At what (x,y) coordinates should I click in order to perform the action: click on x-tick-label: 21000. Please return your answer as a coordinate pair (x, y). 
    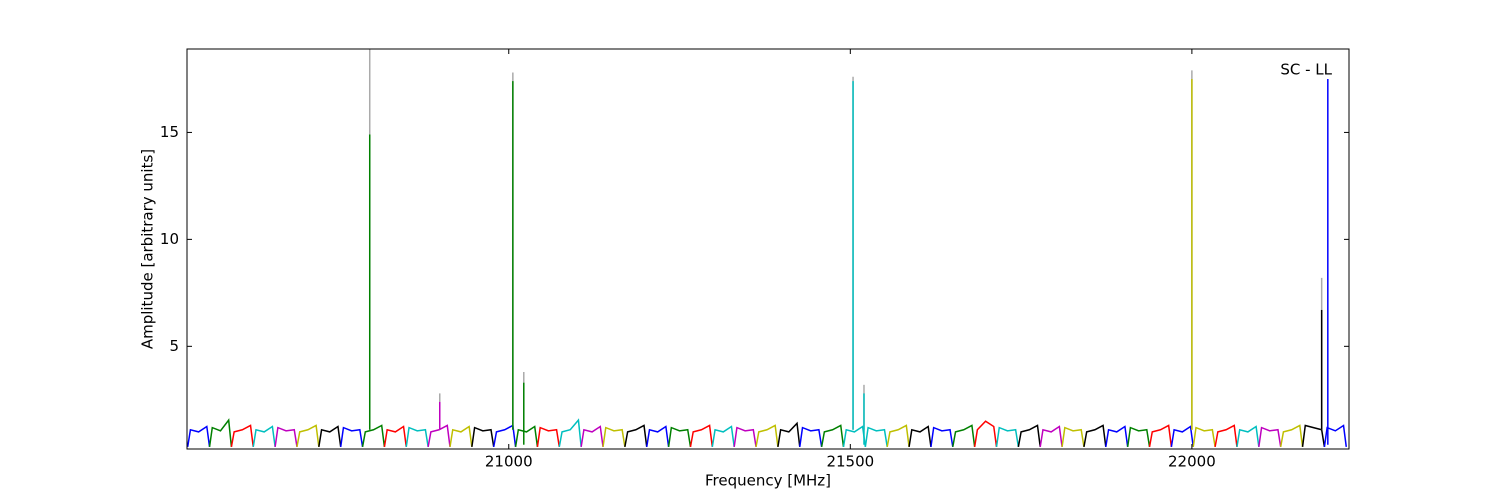
    Looking at the image, I should click on (509, 462).